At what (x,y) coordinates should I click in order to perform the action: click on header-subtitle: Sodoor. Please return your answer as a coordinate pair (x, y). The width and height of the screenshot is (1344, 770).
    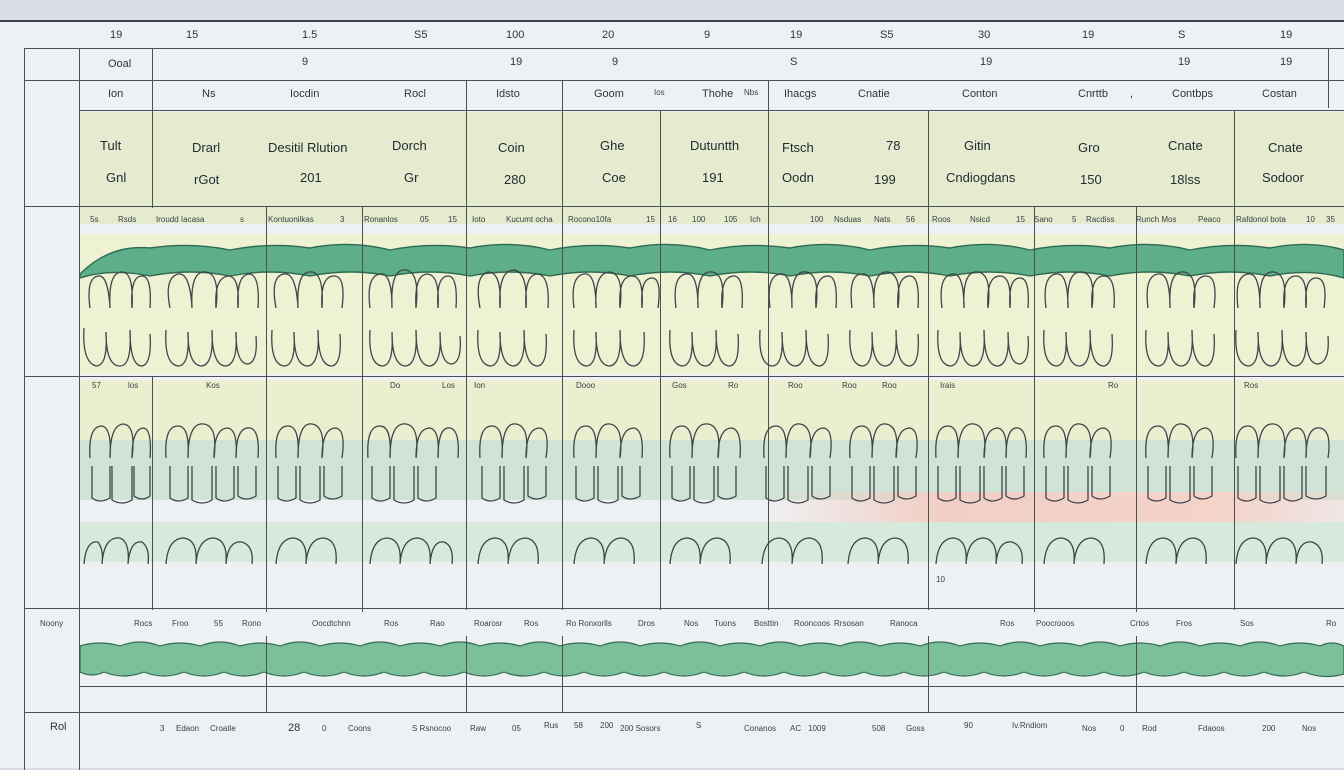
    Looking at the image, I should click on (1283, 177).